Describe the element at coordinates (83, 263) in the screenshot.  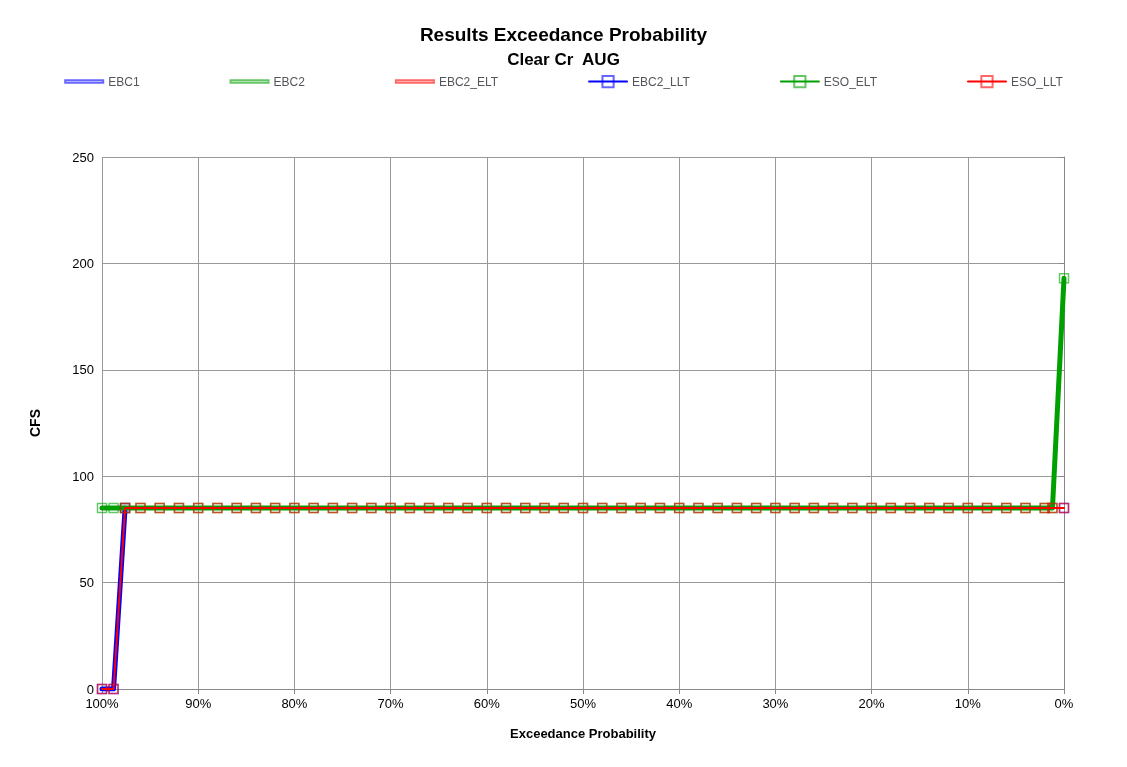
I see `y-tick-label: 200` at that location.